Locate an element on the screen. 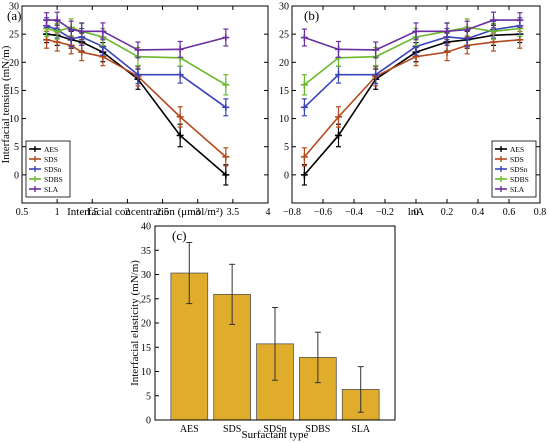 The image size is (550, 443). x-tick-label: SLA is located at coordinates (361, 429).